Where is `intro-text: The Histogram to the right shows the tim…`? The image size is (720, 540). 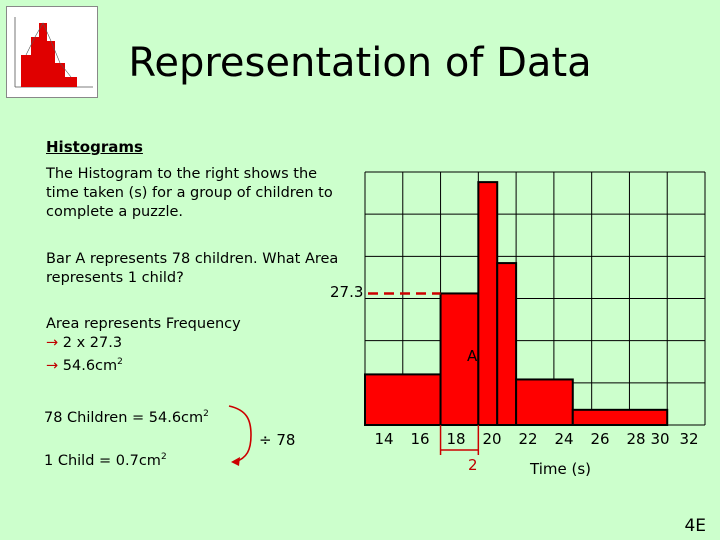 intro-text: The Histogram to the right shows the tim… is located at coordinates (189, 193).